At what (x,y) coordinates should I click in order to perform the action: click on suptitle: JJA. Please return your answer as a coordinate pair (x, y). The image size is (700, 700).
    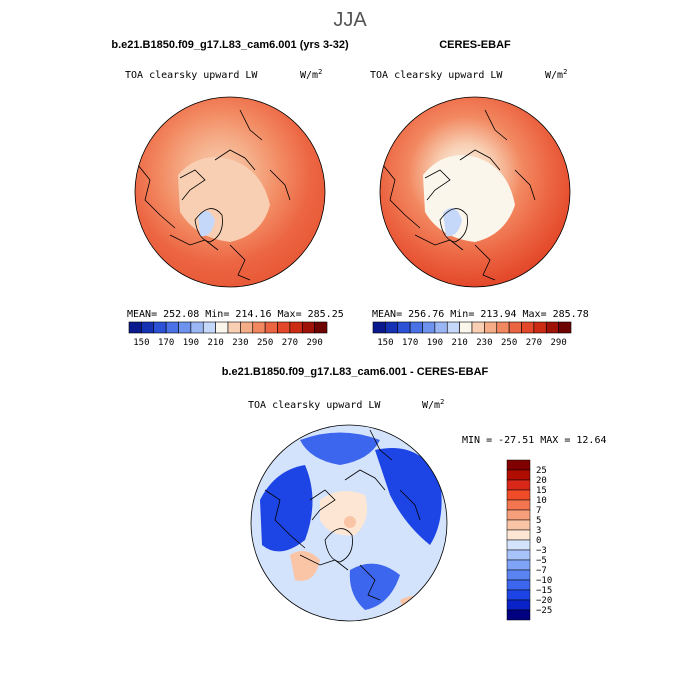
    Looking at the image, I should click on (350, 20).